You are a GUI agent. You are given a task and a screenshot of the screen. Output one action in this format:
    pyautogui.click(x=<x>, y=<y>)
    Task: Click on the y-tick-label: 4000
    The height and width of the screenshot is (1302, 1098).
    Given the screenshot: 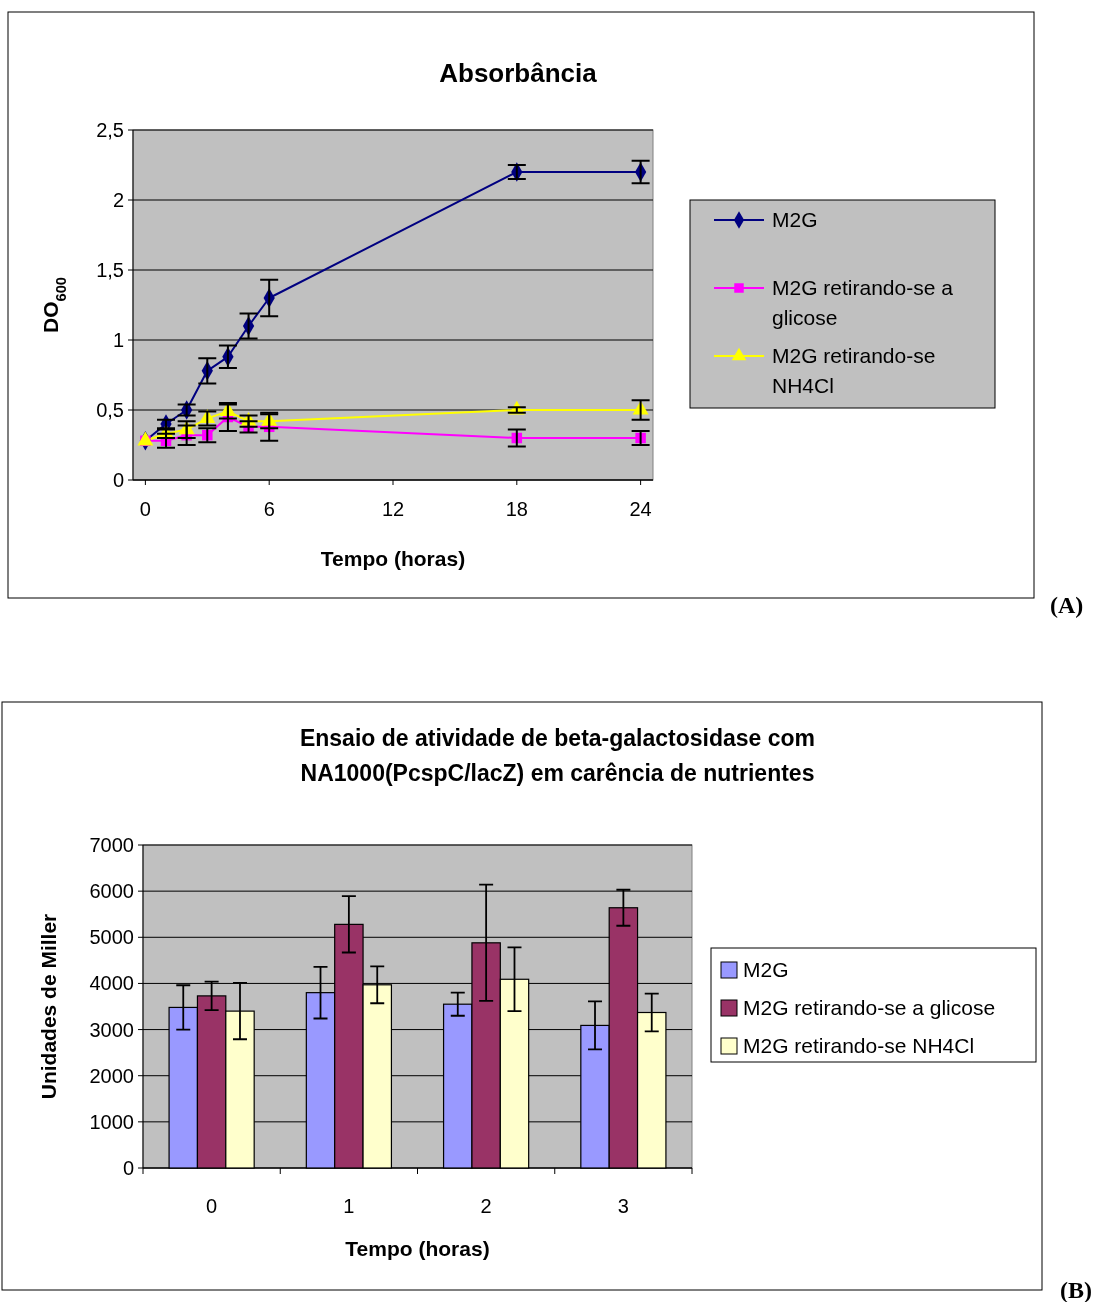 What is the action you would take?
    pyautogui.click(x=111, y=983)
    